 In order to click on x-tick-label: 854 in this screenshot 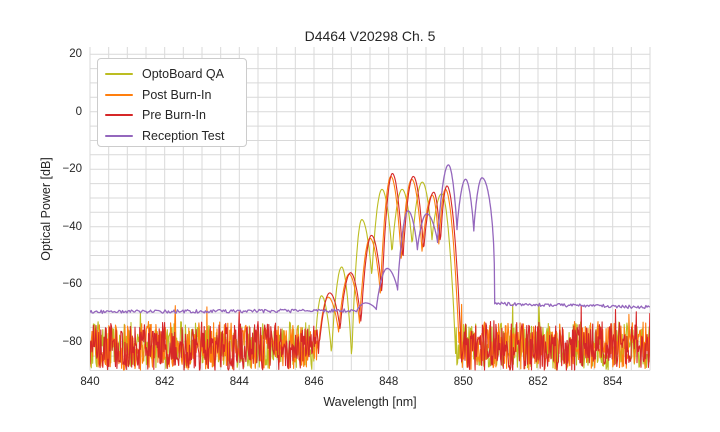, I will do `click(613, 382)`.